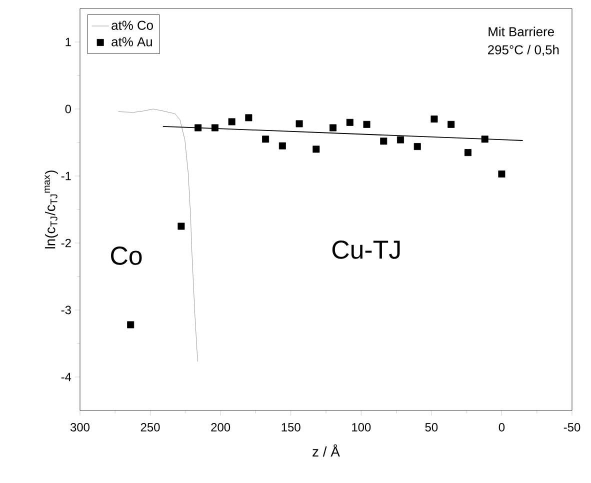 The image size is (591, 483). I want to click on x-tick-label: 0, so click(501, 427).